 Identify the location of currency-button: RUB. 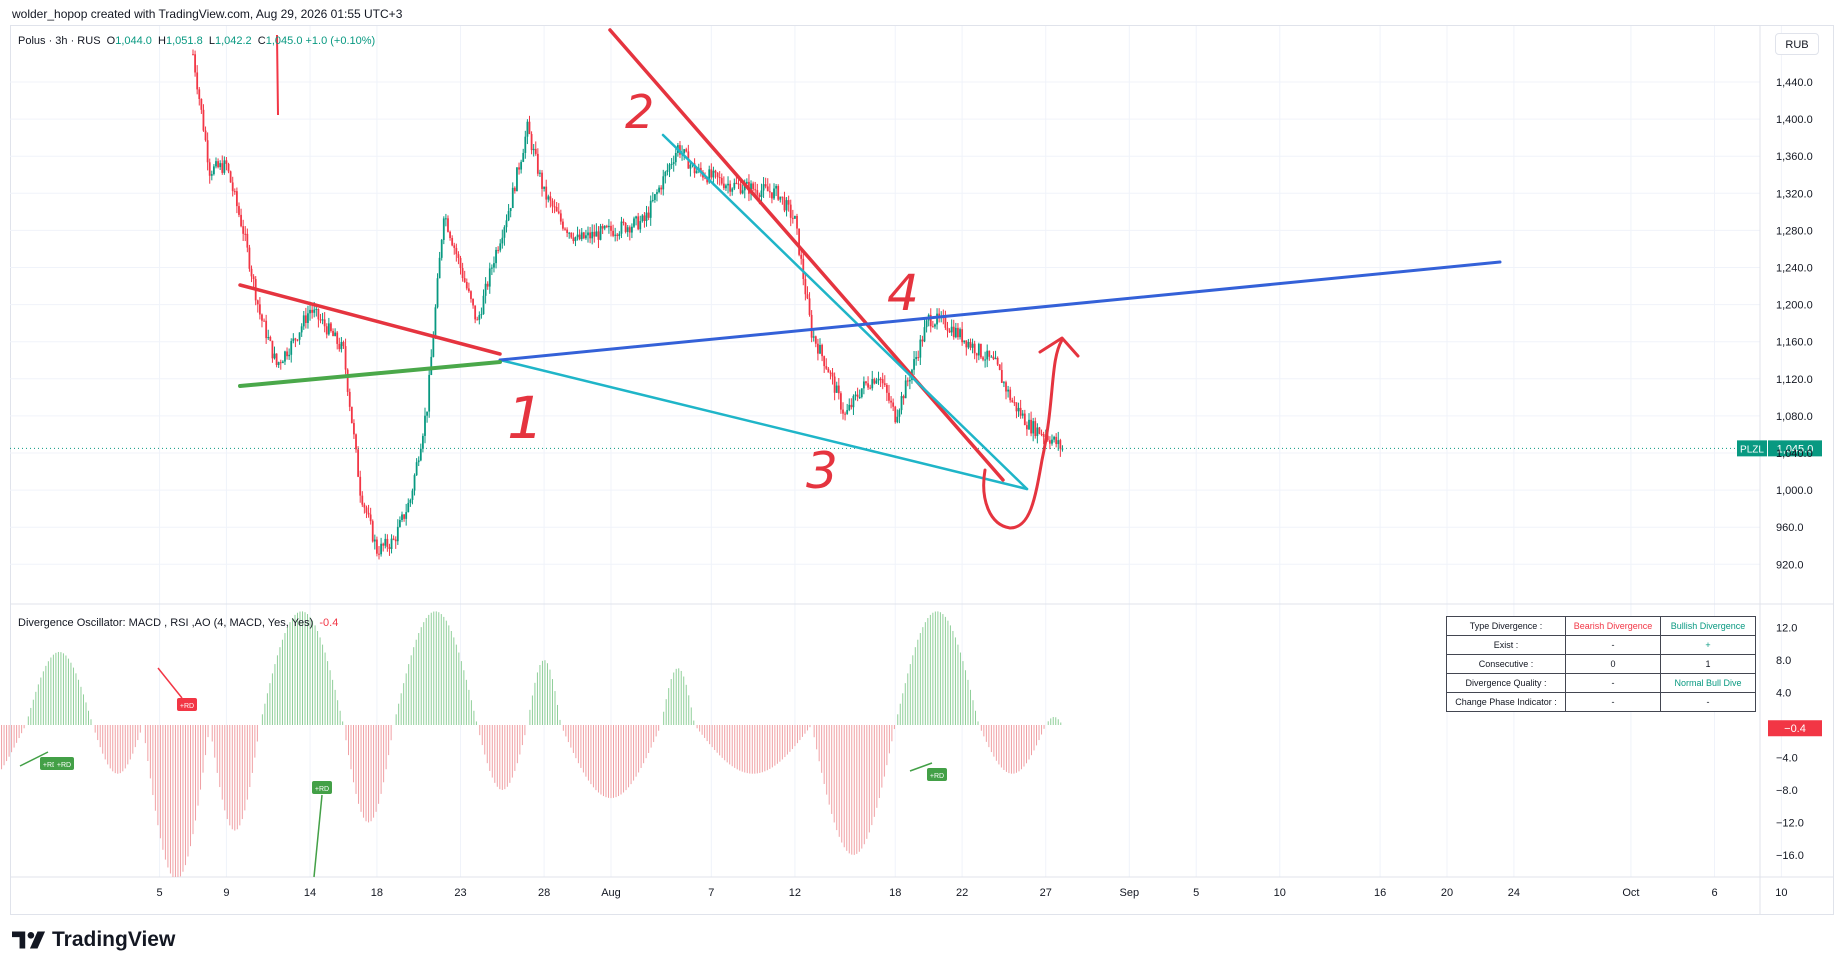
(1797, 44).